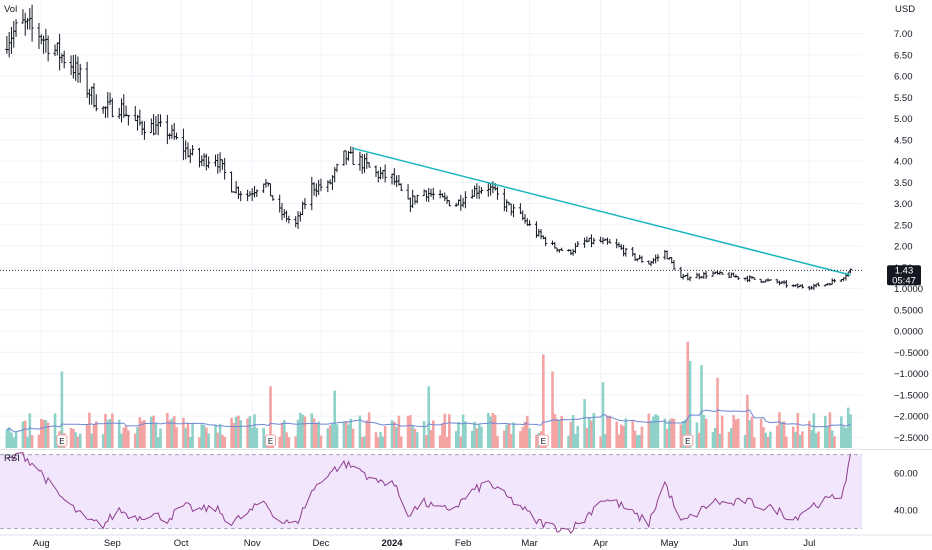  What do you see at coordinates (903, 34) in the screenshot?
I see `price-axis-tick: 7.00` at bounding box center [903, 34].